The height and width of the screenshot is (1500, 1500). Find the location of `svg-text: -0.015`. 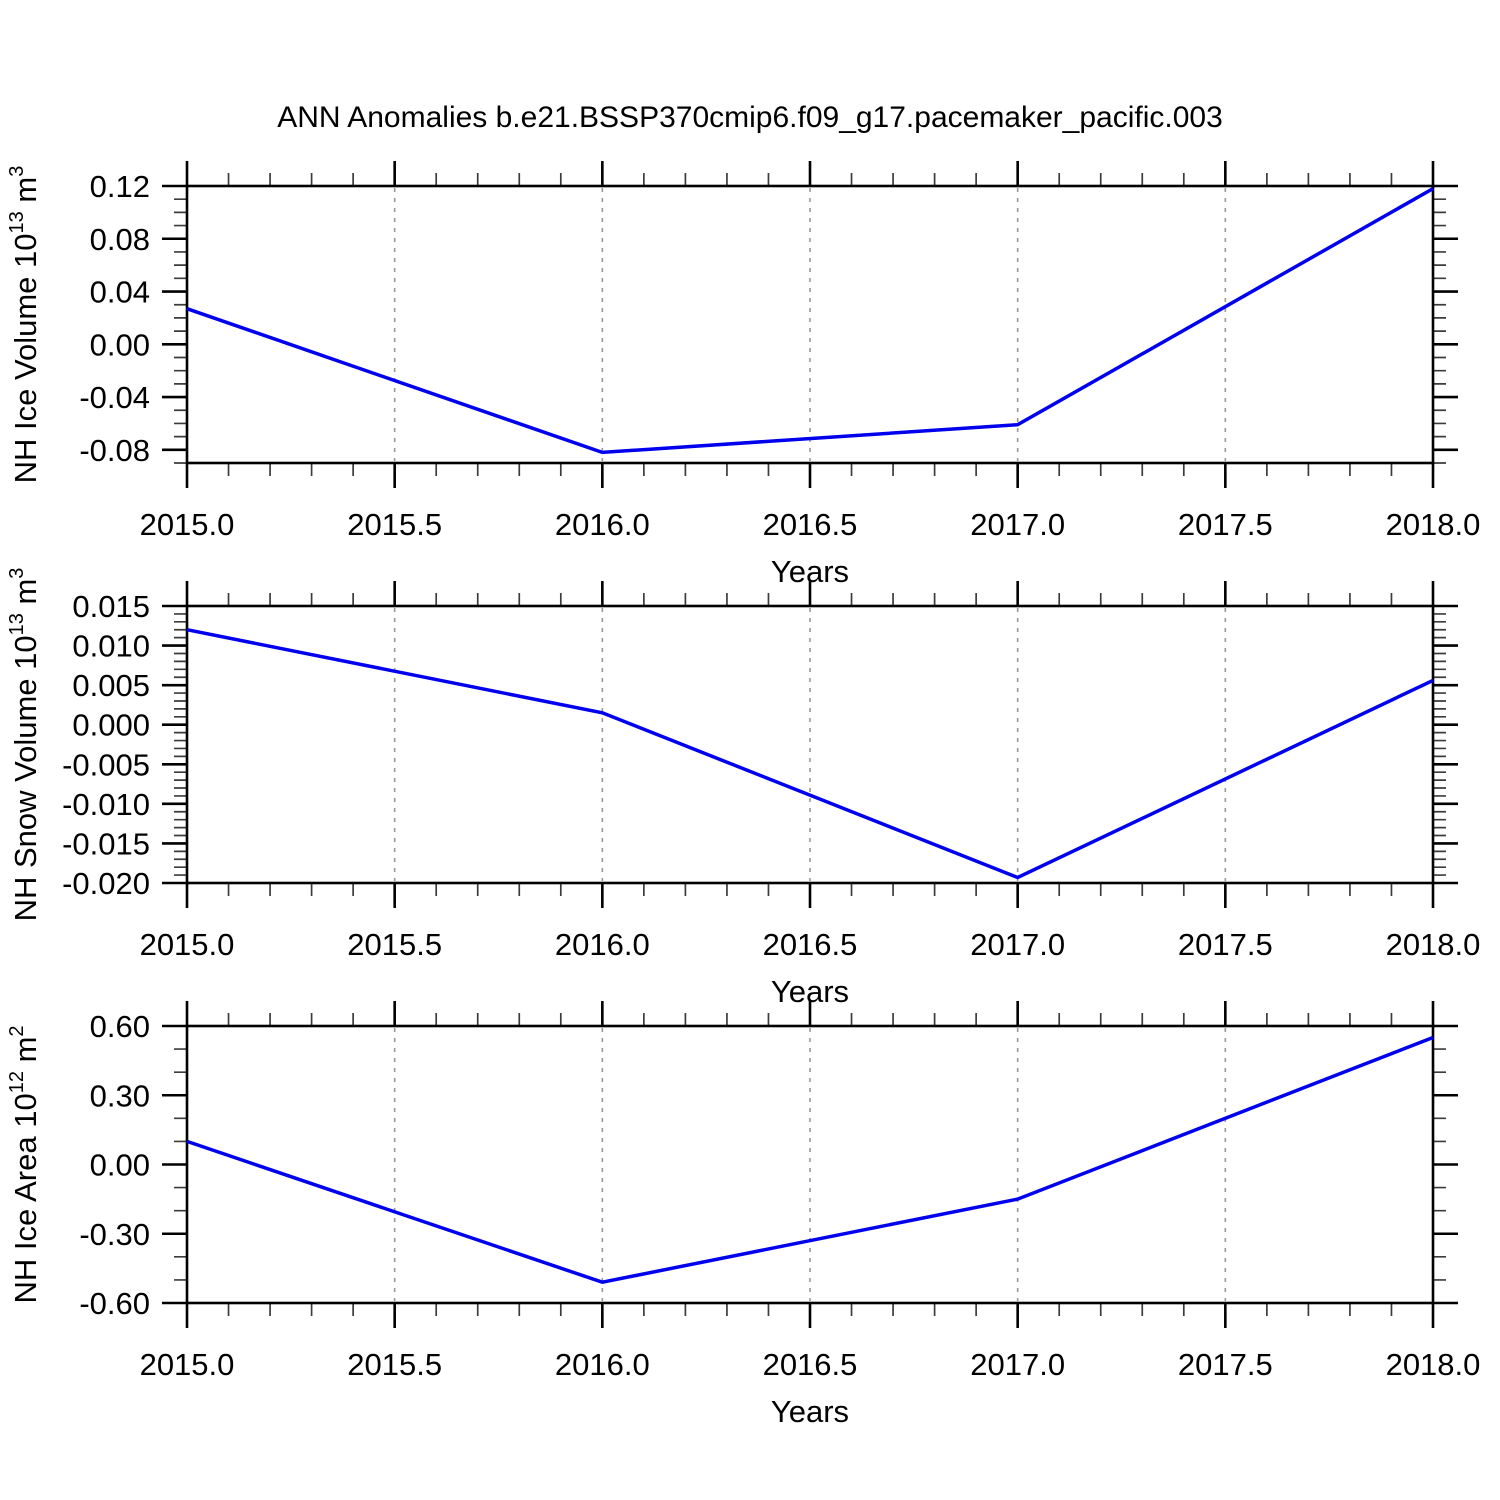

svg-text: -0.015 is located at coordinates (106, 843).